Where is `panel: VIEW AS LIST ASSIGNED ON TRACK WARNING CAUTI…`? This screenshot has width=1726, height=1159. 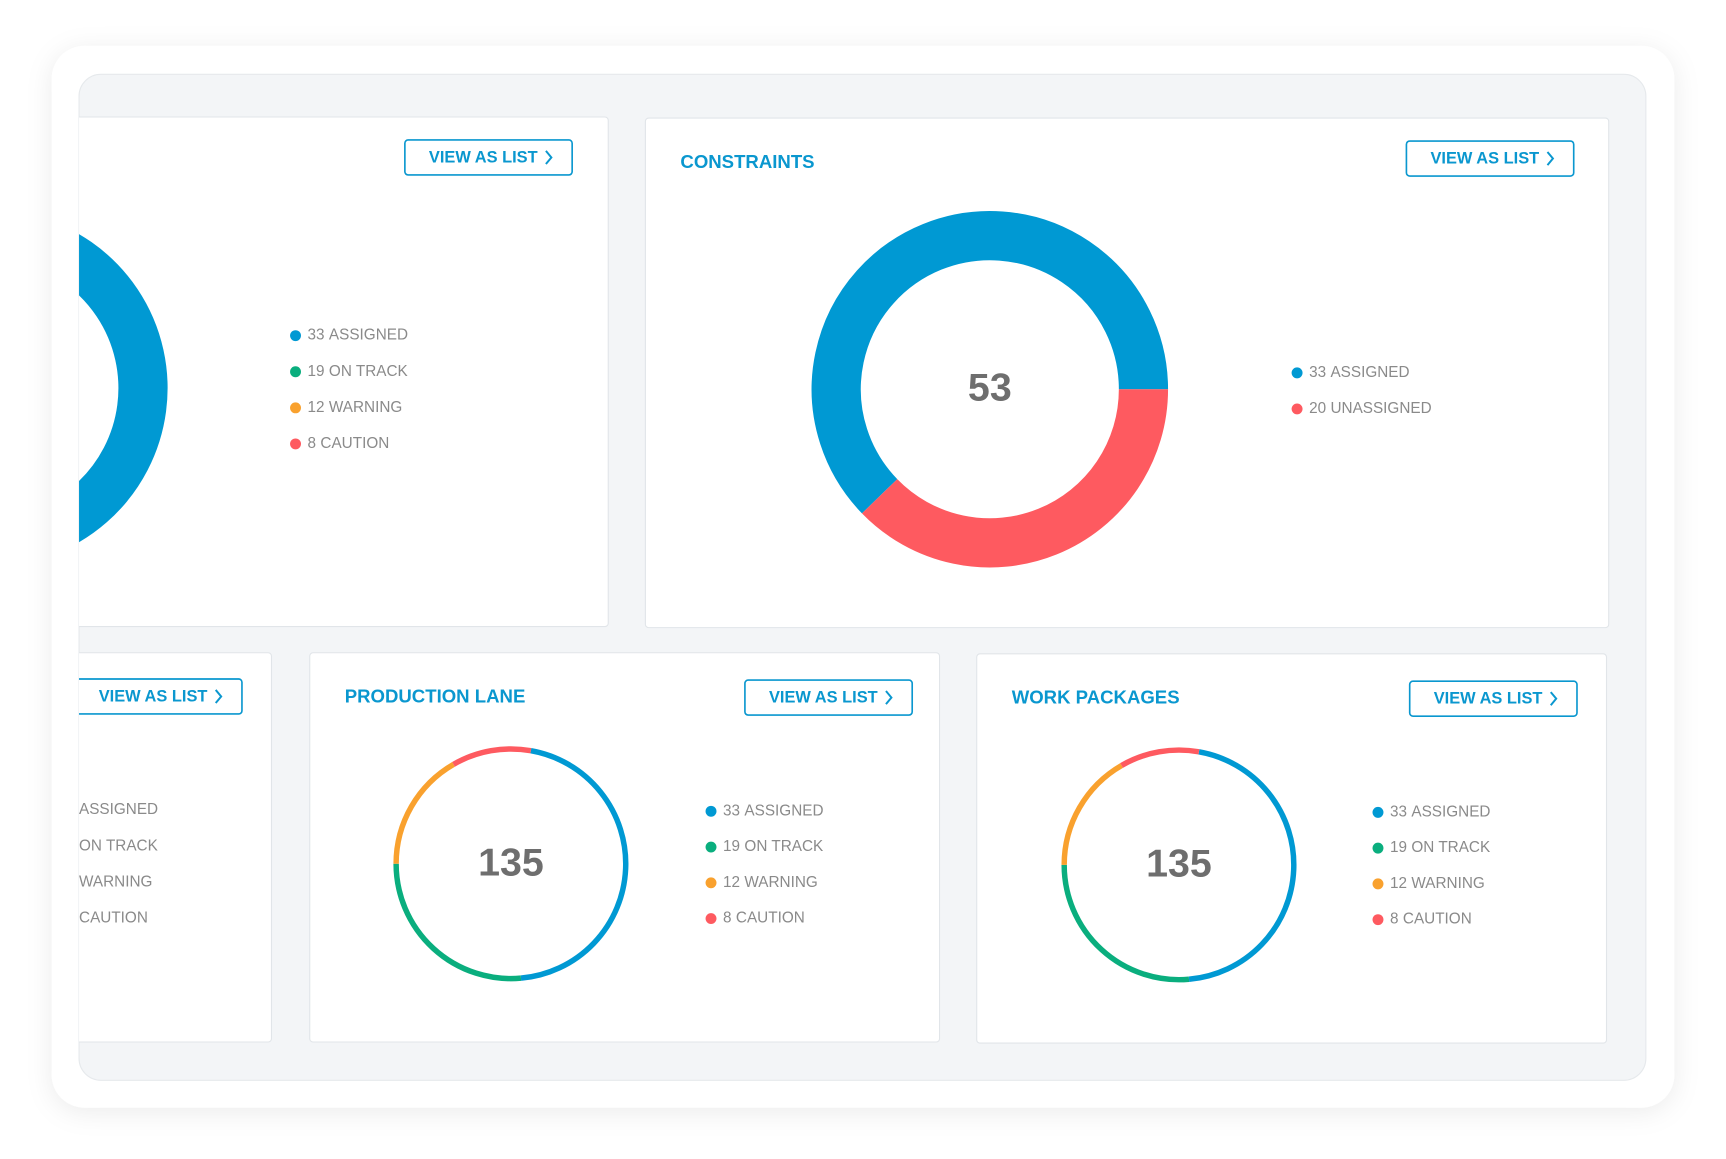
panel: VIEW AS LIST ASSIGNED ON TRACK WARNING CAUTI… is located at coordinates (174, 847).